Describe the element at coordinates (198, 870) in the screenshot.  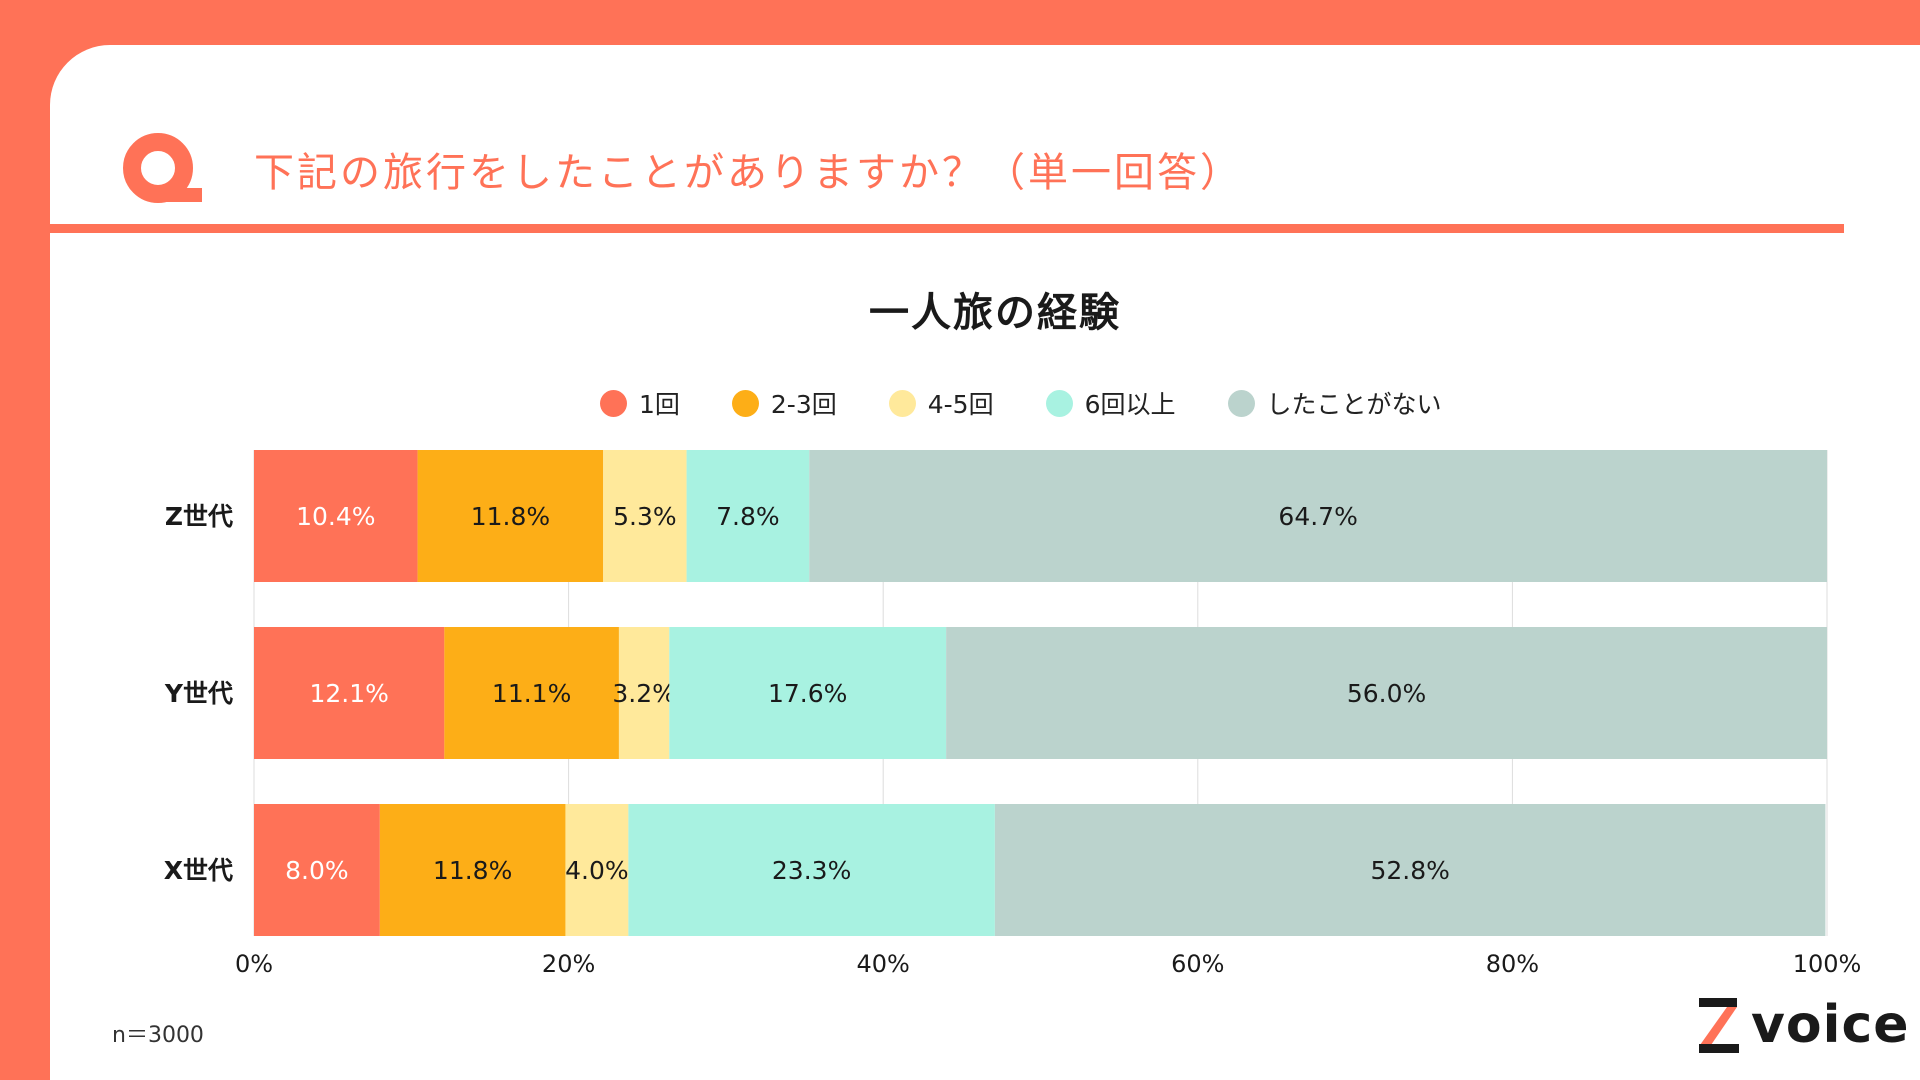
I see `category-label: X世代` at that location.